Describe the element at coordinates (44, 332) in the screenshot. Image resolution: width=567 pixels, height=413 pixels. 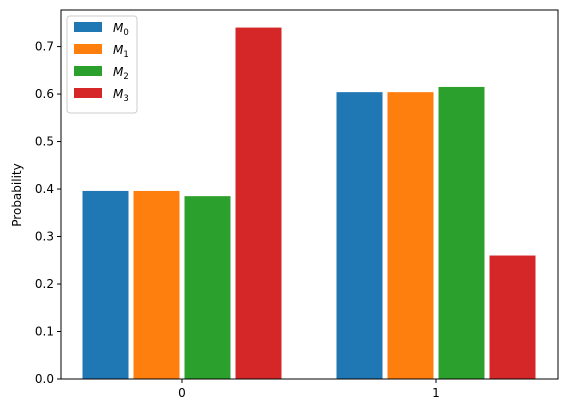
I see `y-tick-label: 0.1` at that location.